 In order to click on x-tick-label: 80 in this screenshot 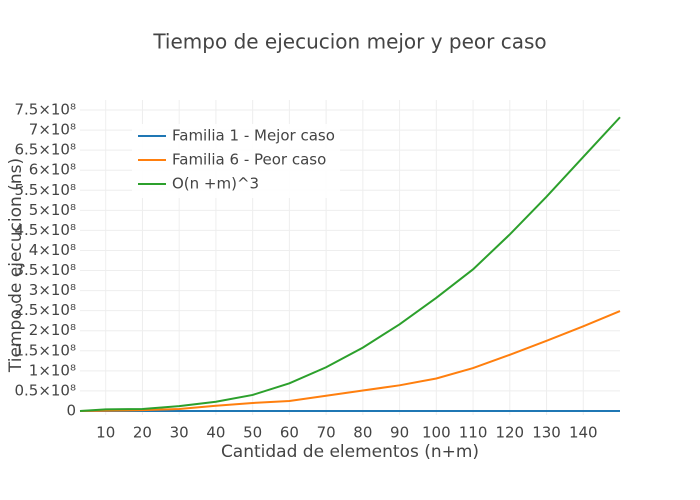, I will do `click(362, 433)`.